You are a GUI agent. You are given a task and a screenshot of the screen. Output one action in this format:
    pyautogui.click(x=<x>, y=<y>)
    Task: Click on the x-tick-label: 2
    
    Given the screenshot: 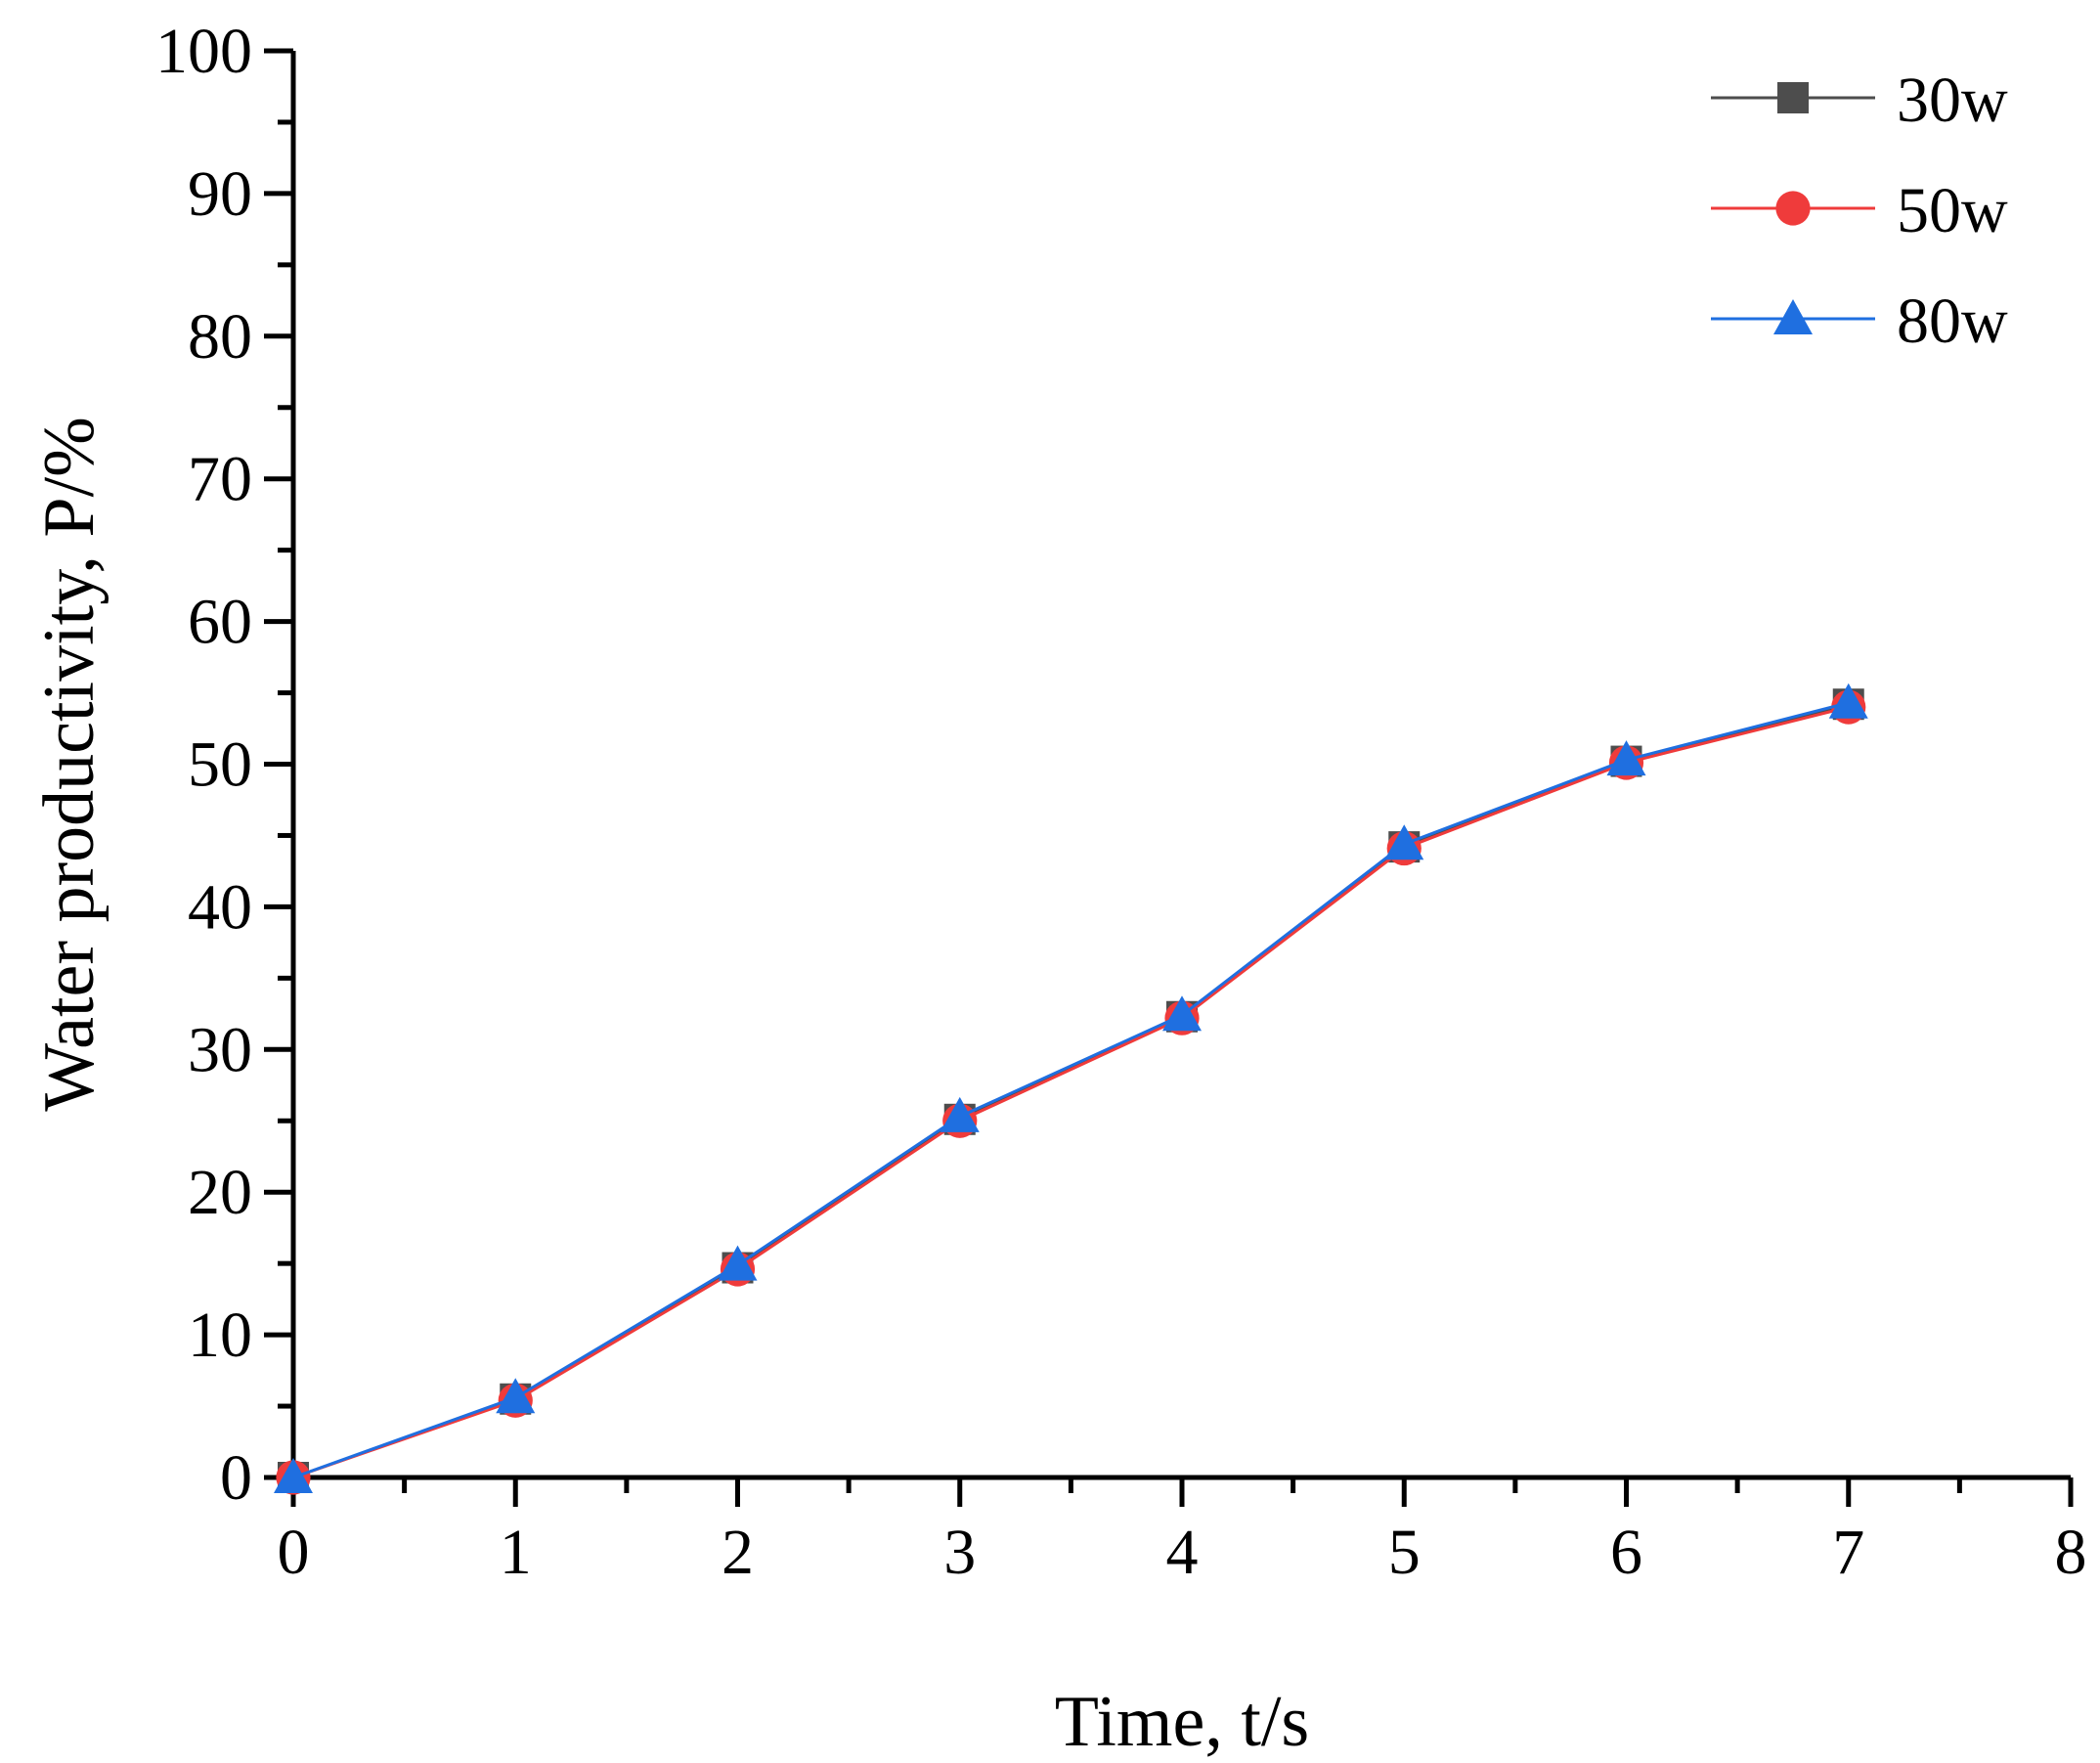 What is the action you would take?
    pyautogui.click(x=738, y=1553)
    